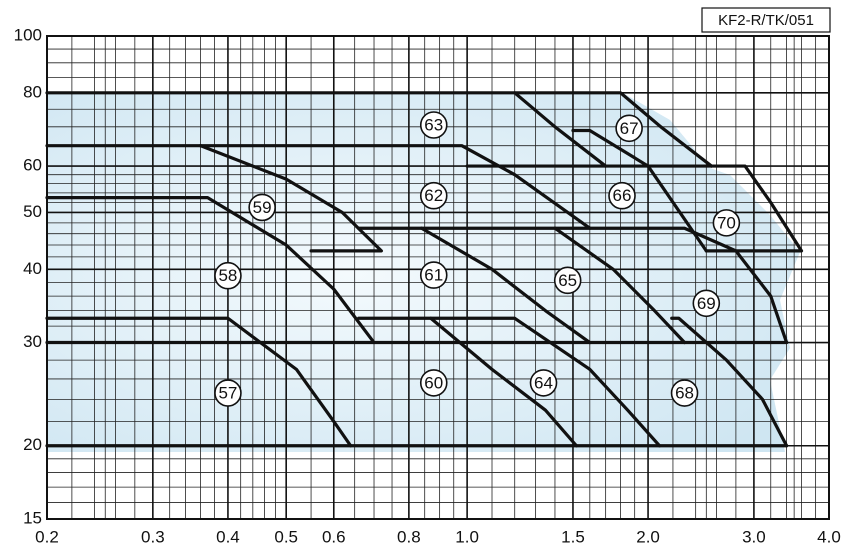  I want to click on x-tick-label: 1.5, so click(573, 536).